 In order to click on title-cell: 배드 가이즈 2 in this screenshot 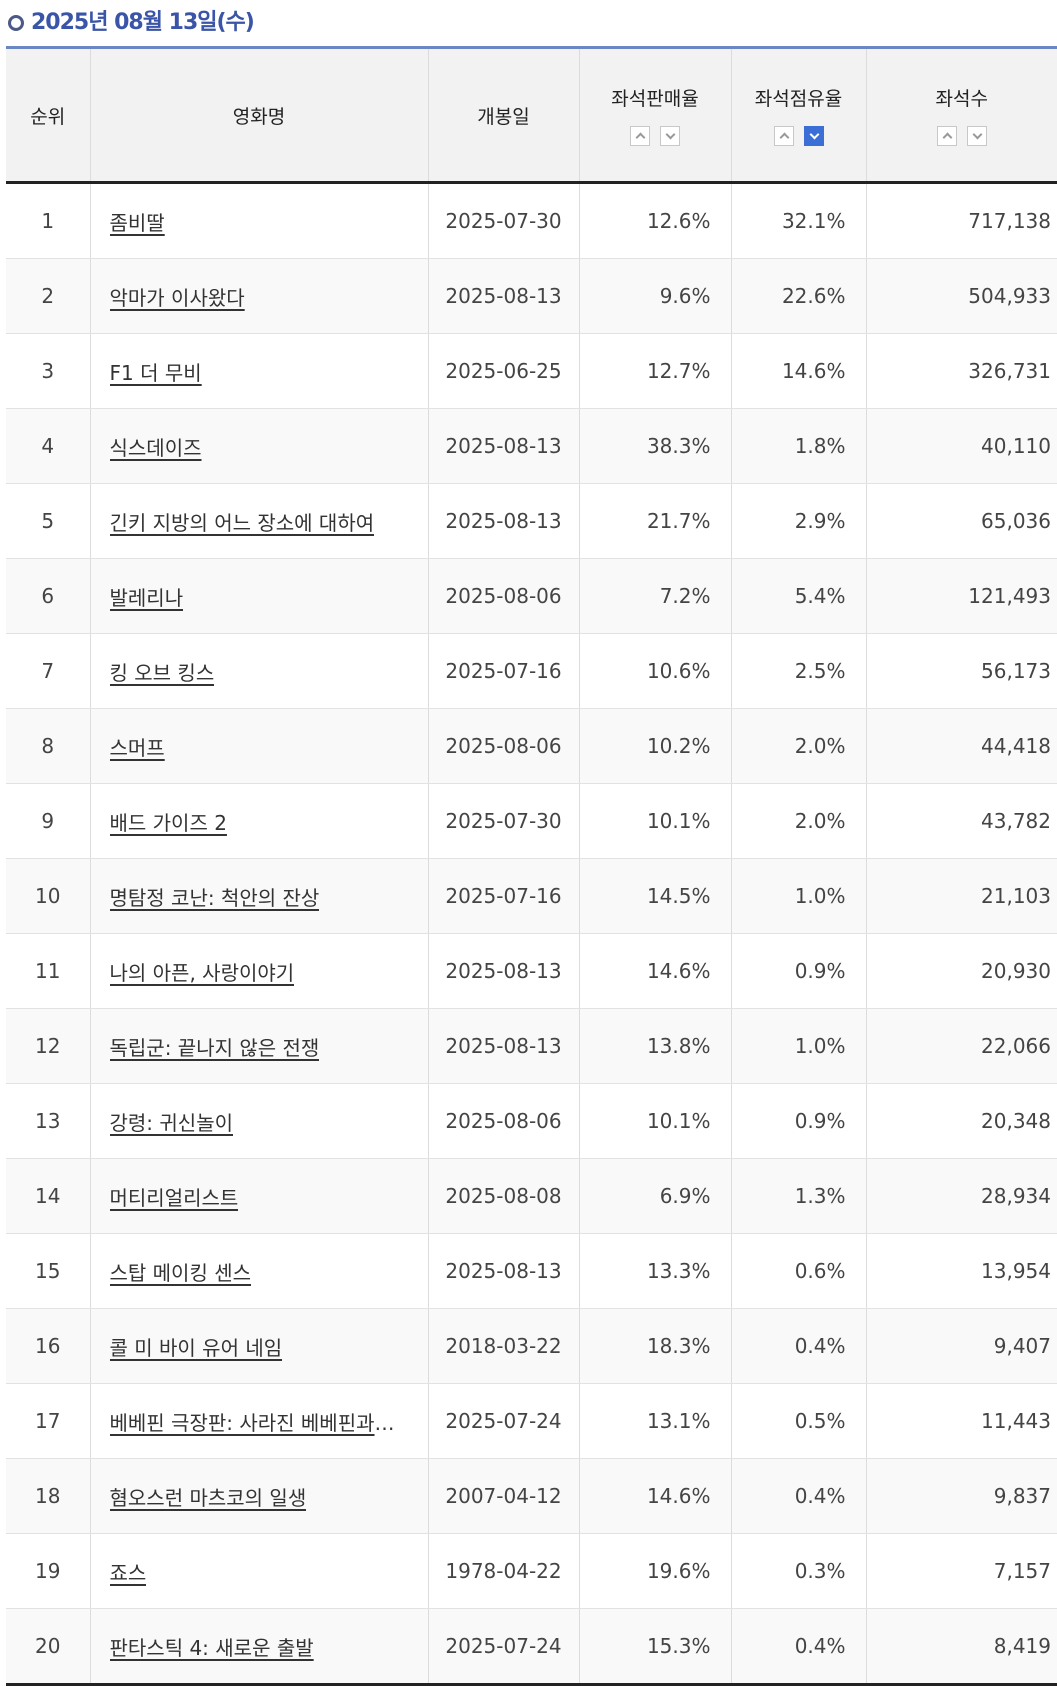, I will do `click(259, 821)`.